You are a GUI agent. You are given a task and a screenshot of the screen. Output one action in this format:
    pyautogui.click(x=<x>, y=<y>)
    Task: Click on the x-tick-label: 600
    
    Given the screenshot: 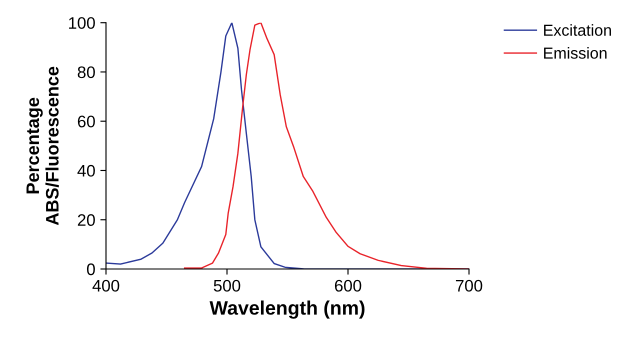 What is the action you would take?
    pyautogui.click(x=348, y=286)
    